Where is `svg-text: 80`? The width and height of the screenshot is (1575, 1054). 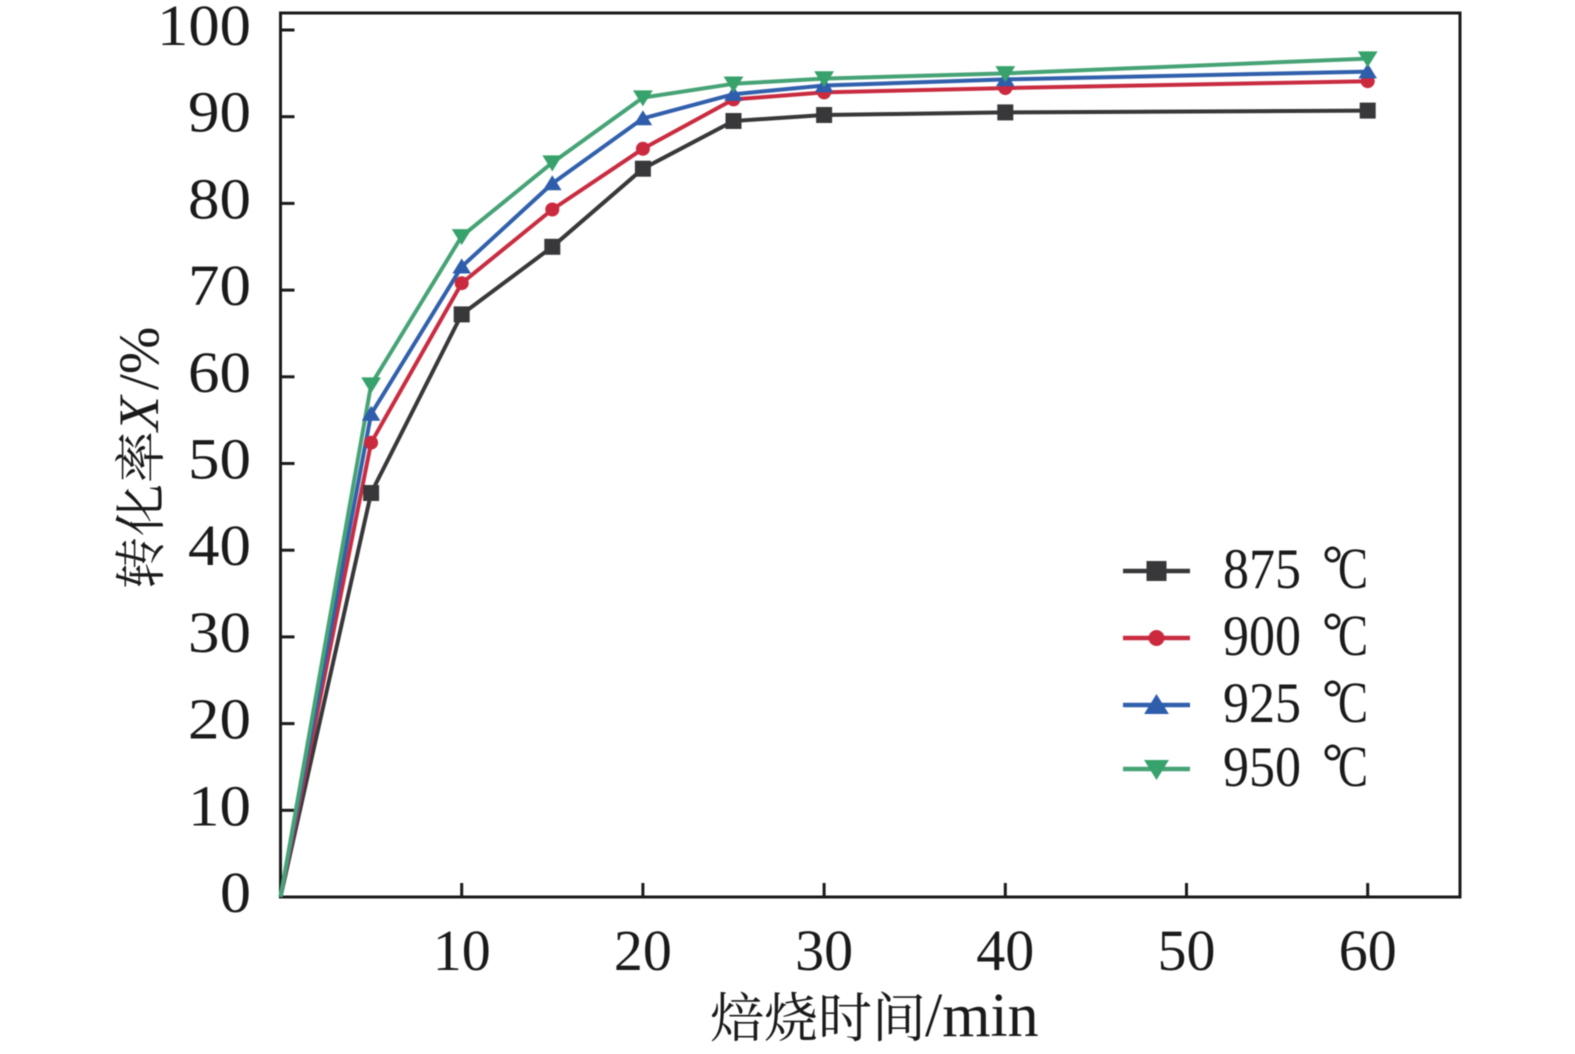
svg-text: 80 is located at coordinates (219, 198).